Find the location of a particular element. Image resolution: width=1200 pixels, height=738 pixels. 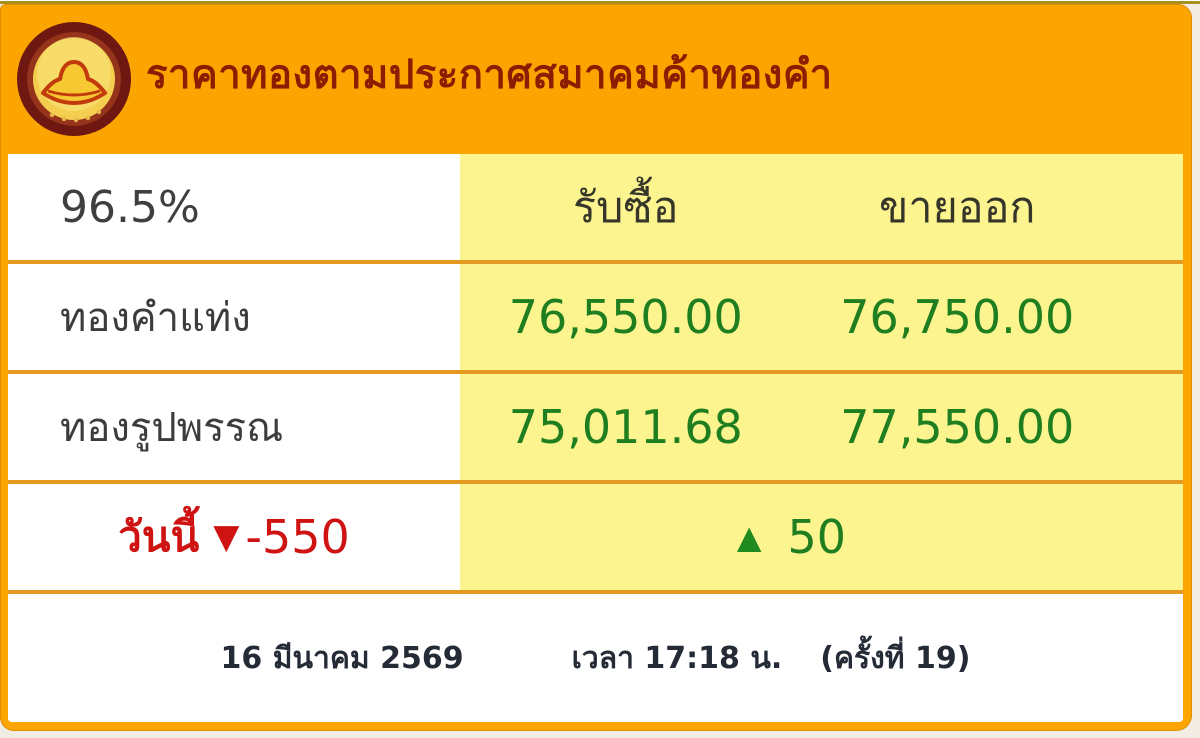

table-row-gold-ornament: ทองรูปพรรณ 75,011.68 77,550.00 is located at coordinates (595, 429).